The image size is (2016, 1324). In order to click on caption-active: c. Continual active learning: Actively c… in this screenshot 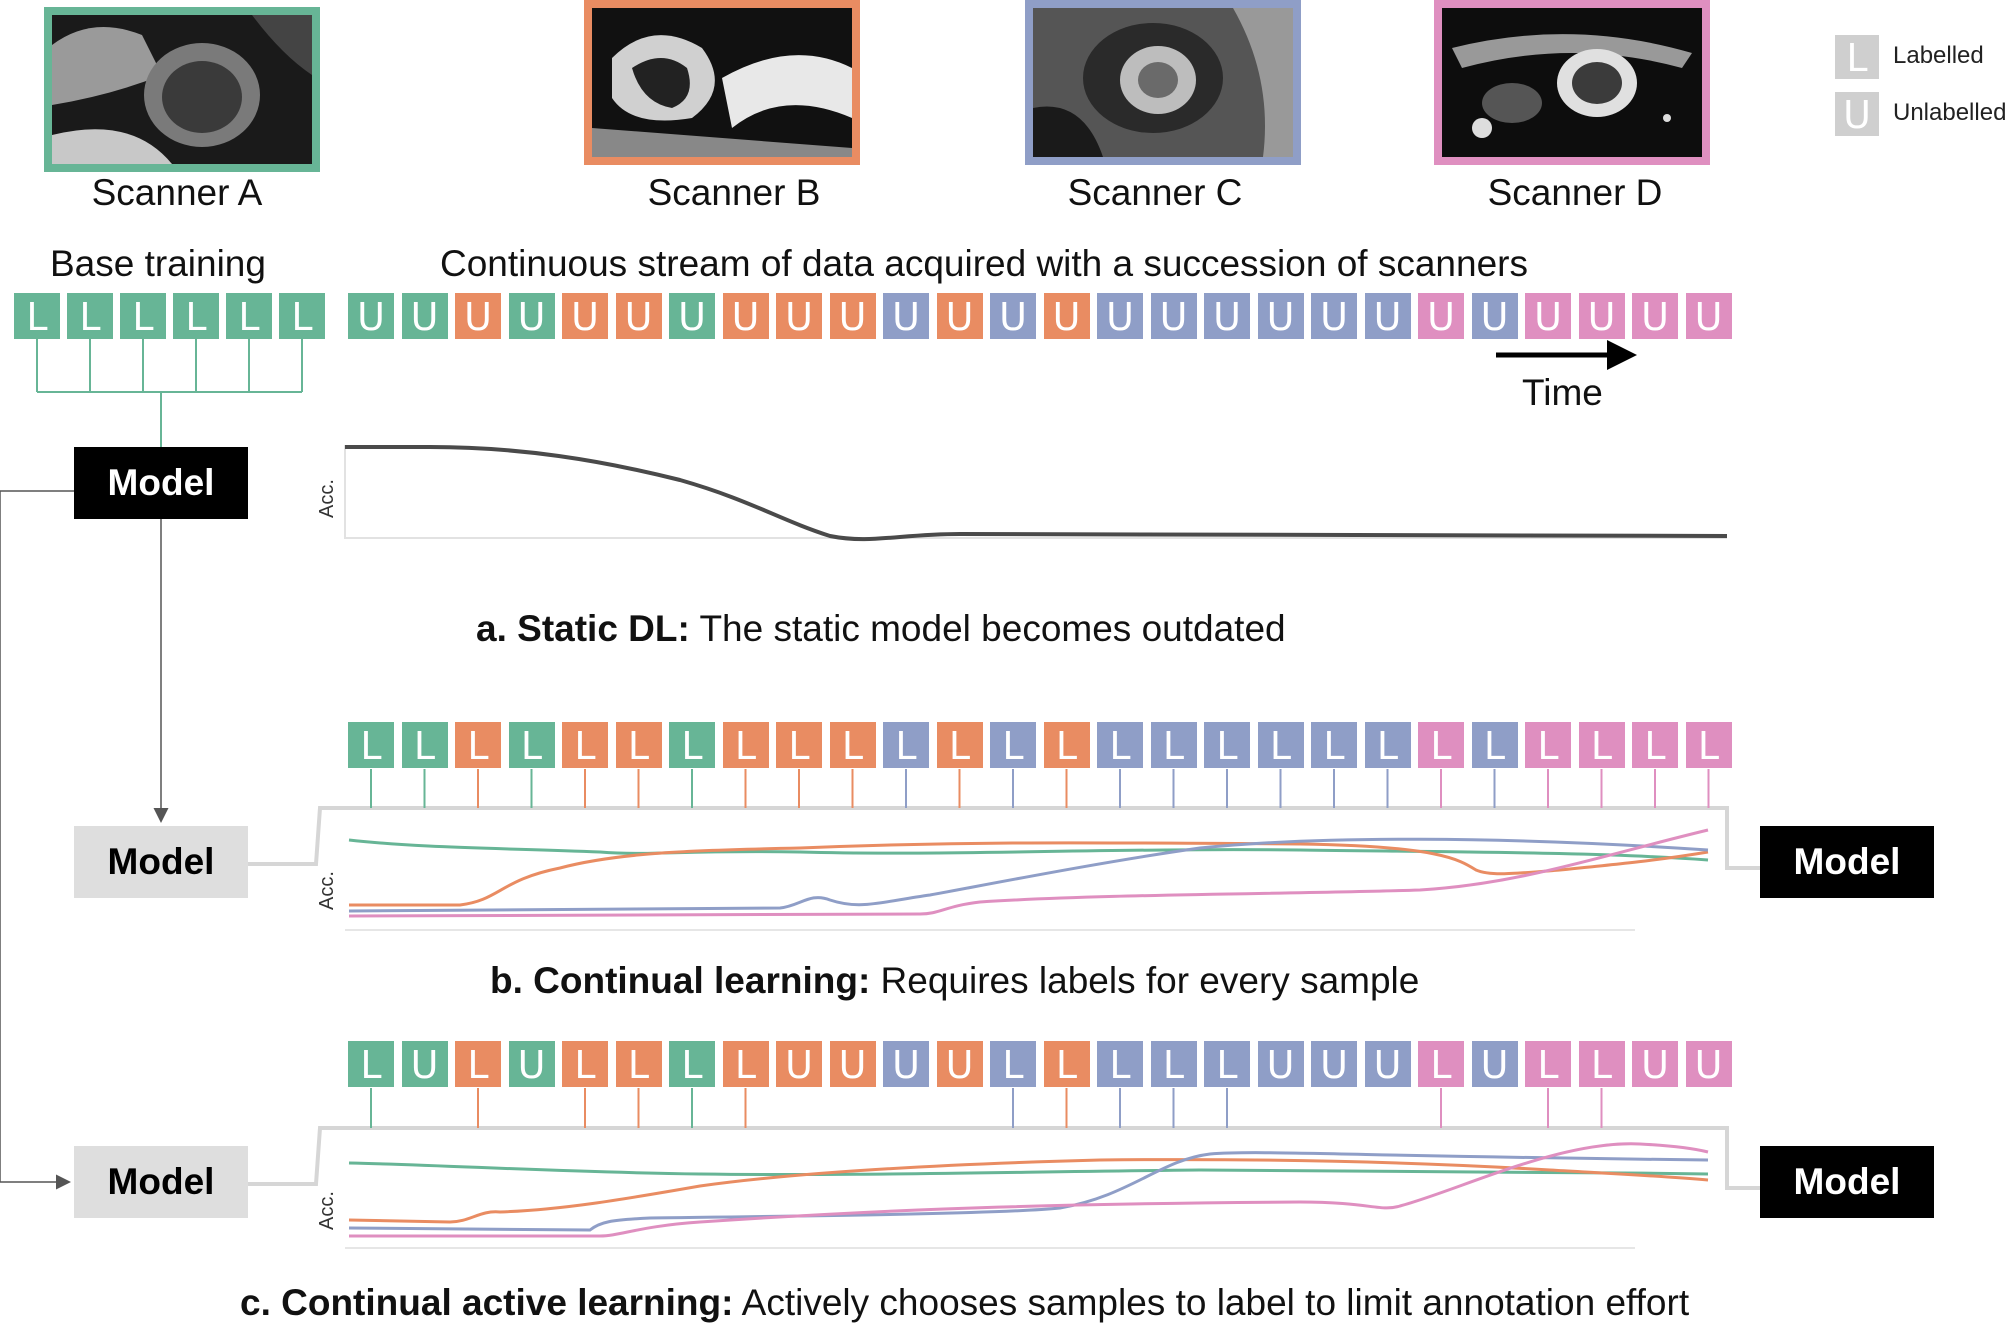, I will do `click(964, 1303)`.